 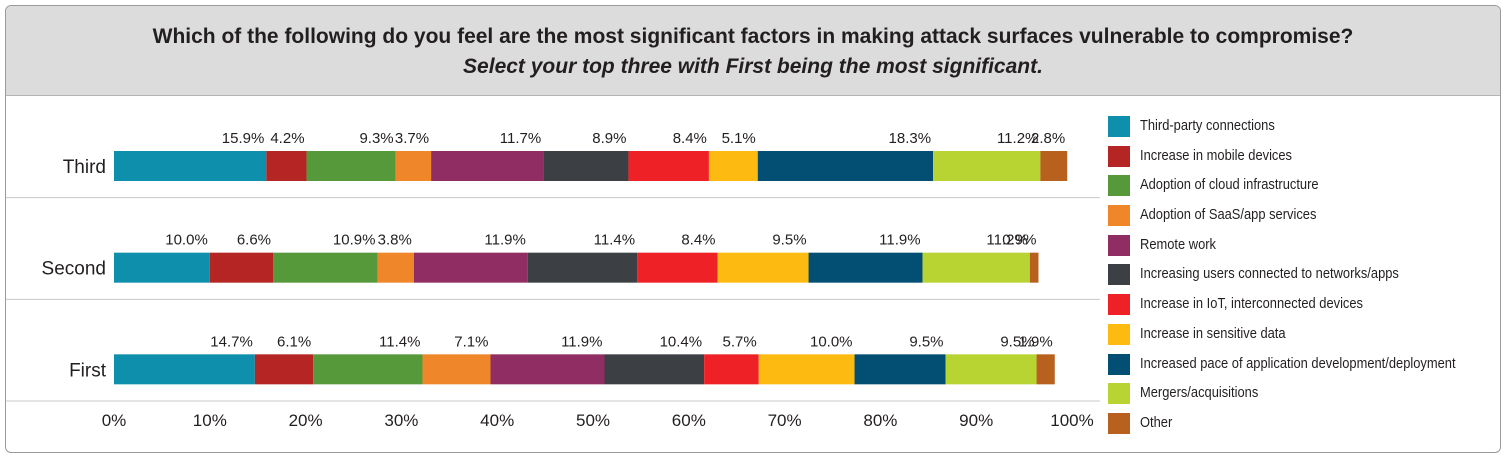 What do you see at coordinates (740, 341) in the screenshot?
I see `data-label: 5.7%` at bounding box center [740, 341].